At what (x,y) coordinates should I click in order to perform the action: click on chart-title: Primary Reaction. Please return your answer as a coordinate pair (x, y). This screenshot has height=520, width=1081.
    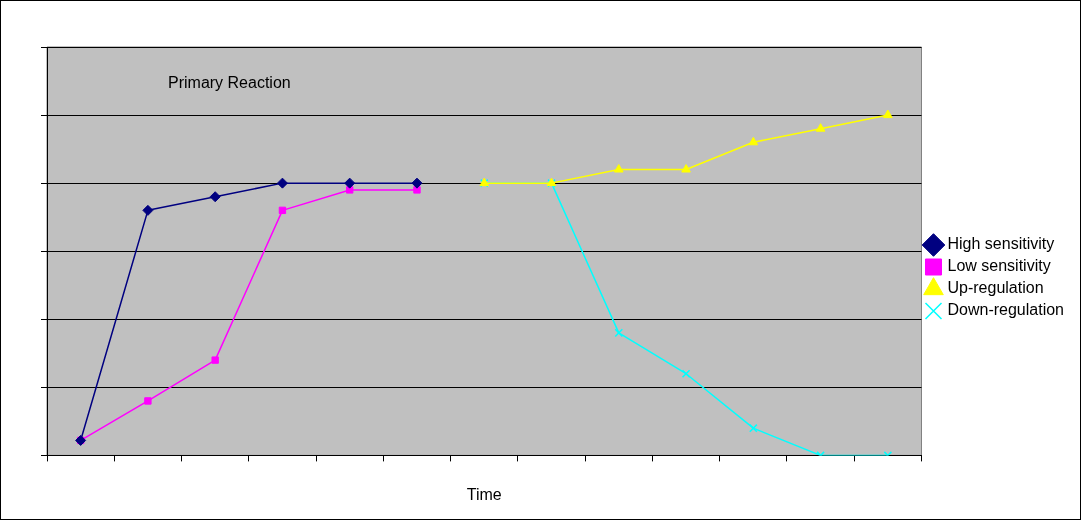
    Looking at the image, I should click on (229, 83).